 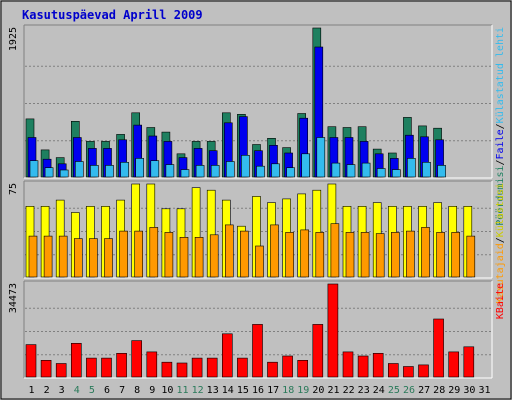 I want to click on panel-max-label: 1925, so click(x=13, y=39).